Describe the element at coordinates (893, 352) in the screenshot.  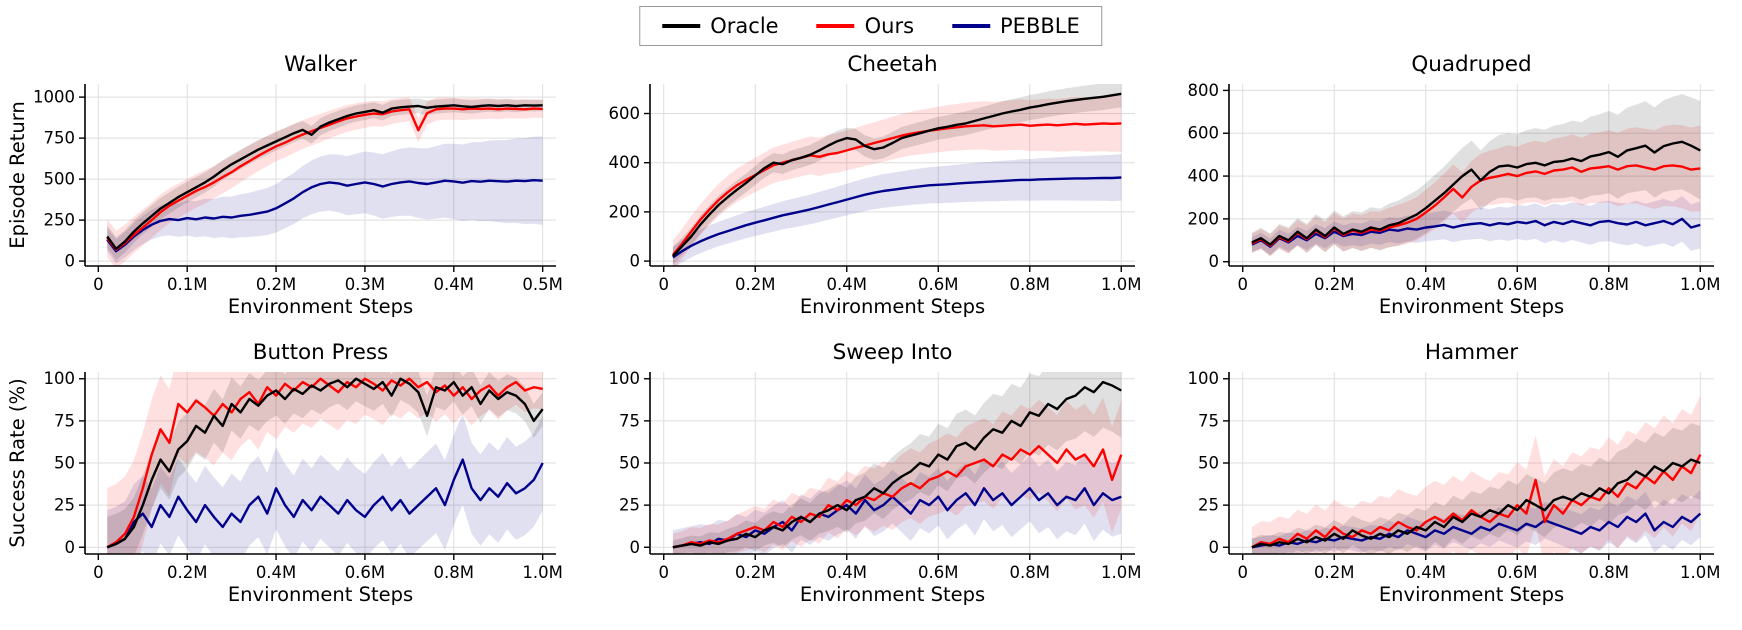
I see `chart-title: Sweep Into` at that location.